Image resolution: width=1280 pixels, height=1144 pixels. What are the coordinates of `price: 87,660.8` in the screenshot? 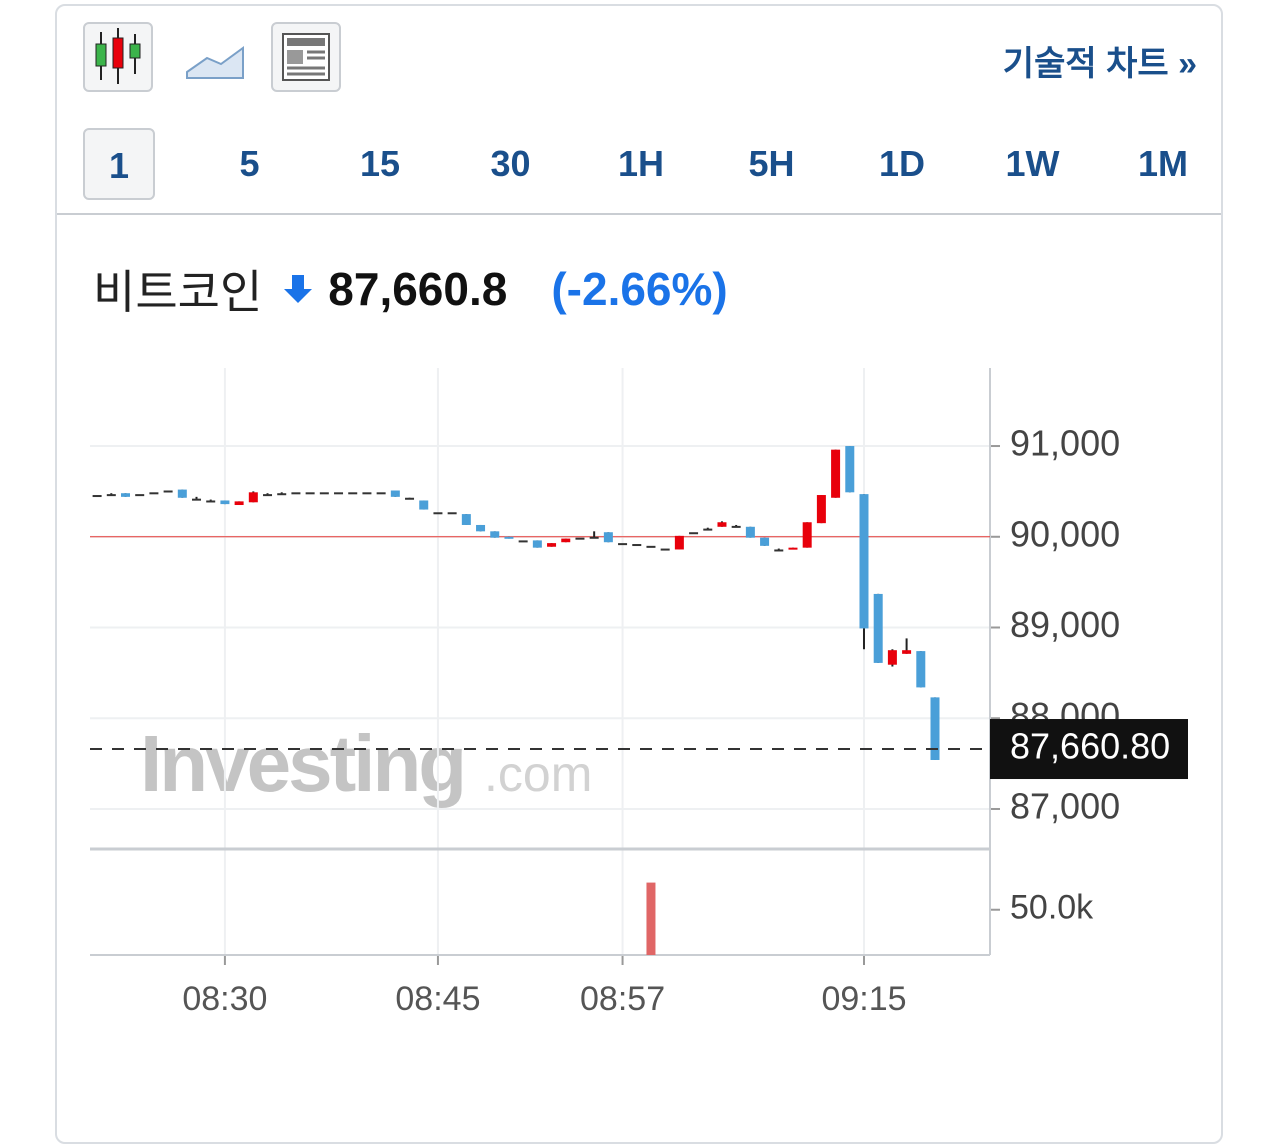 It's located at (418, 289).